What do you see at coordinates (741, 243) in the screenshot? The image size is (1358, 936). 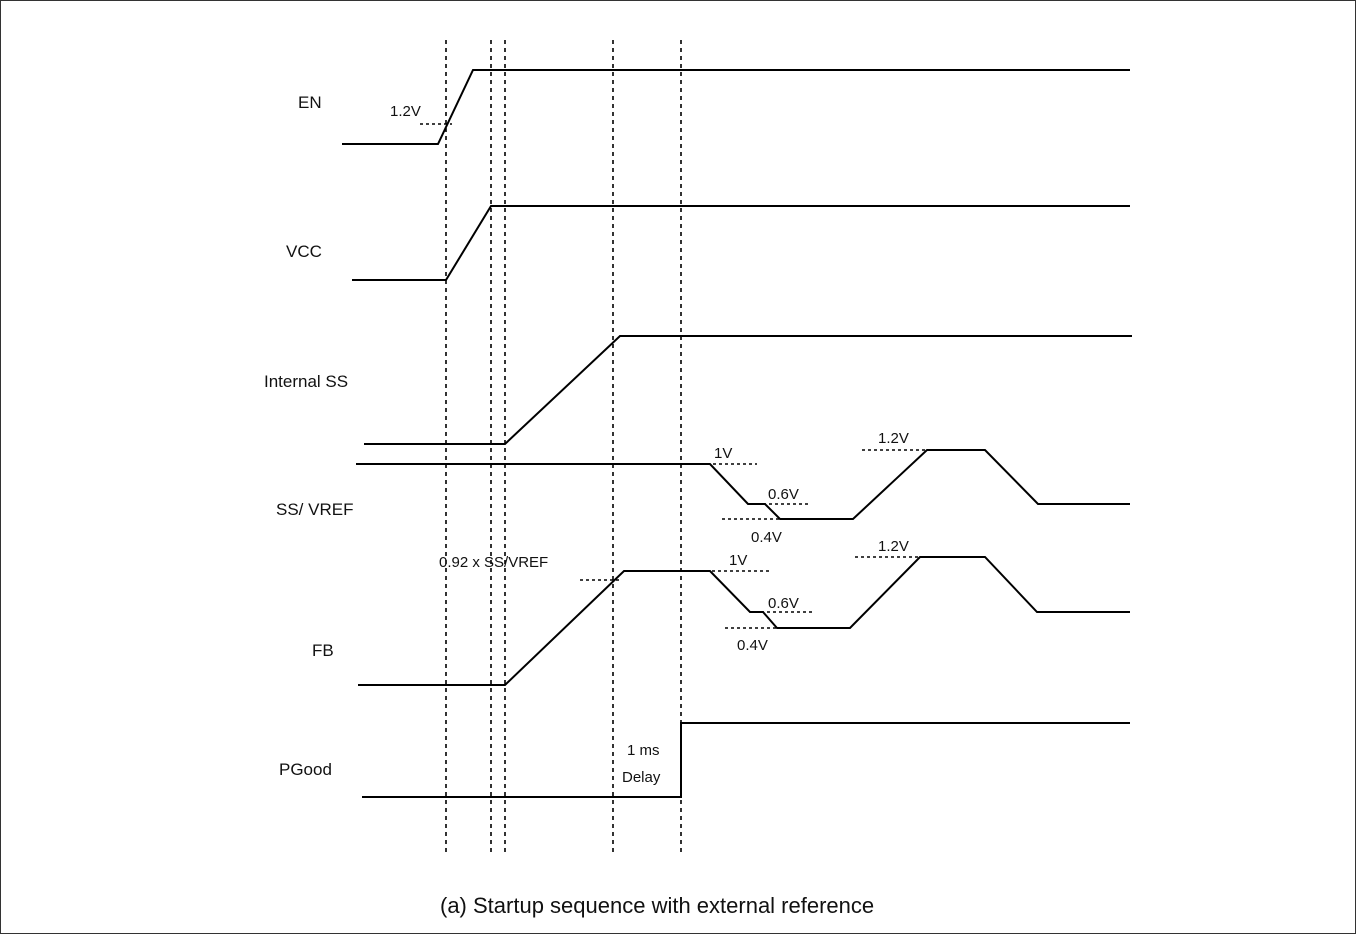 I see `waveform-vcc` at bounding box center [741, 243].